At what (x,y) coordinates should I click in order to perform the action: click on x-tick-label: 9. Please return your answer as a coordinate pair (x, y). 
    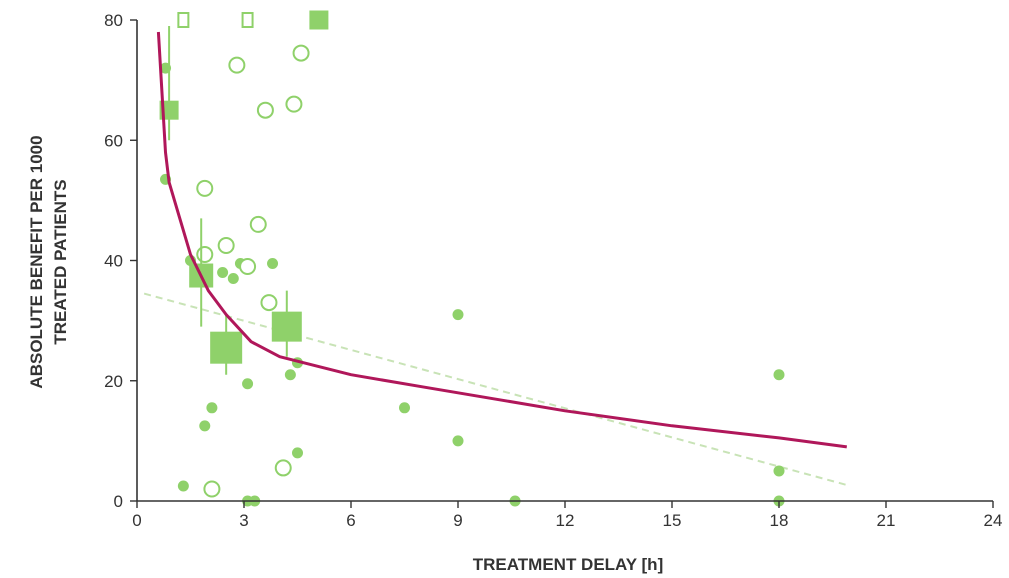
    Looking at the image, I should click on (457, 520).